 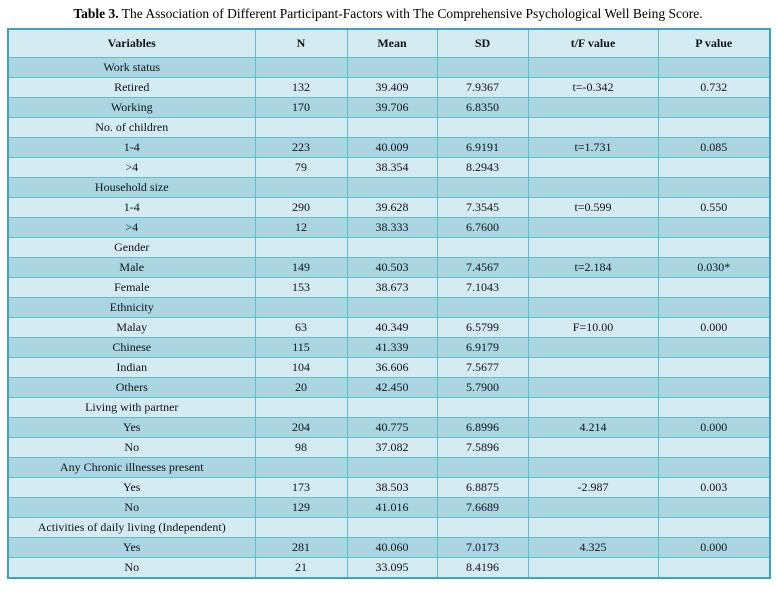 I want to click on cell-mean: 40.349, so click(x=392, y=327).